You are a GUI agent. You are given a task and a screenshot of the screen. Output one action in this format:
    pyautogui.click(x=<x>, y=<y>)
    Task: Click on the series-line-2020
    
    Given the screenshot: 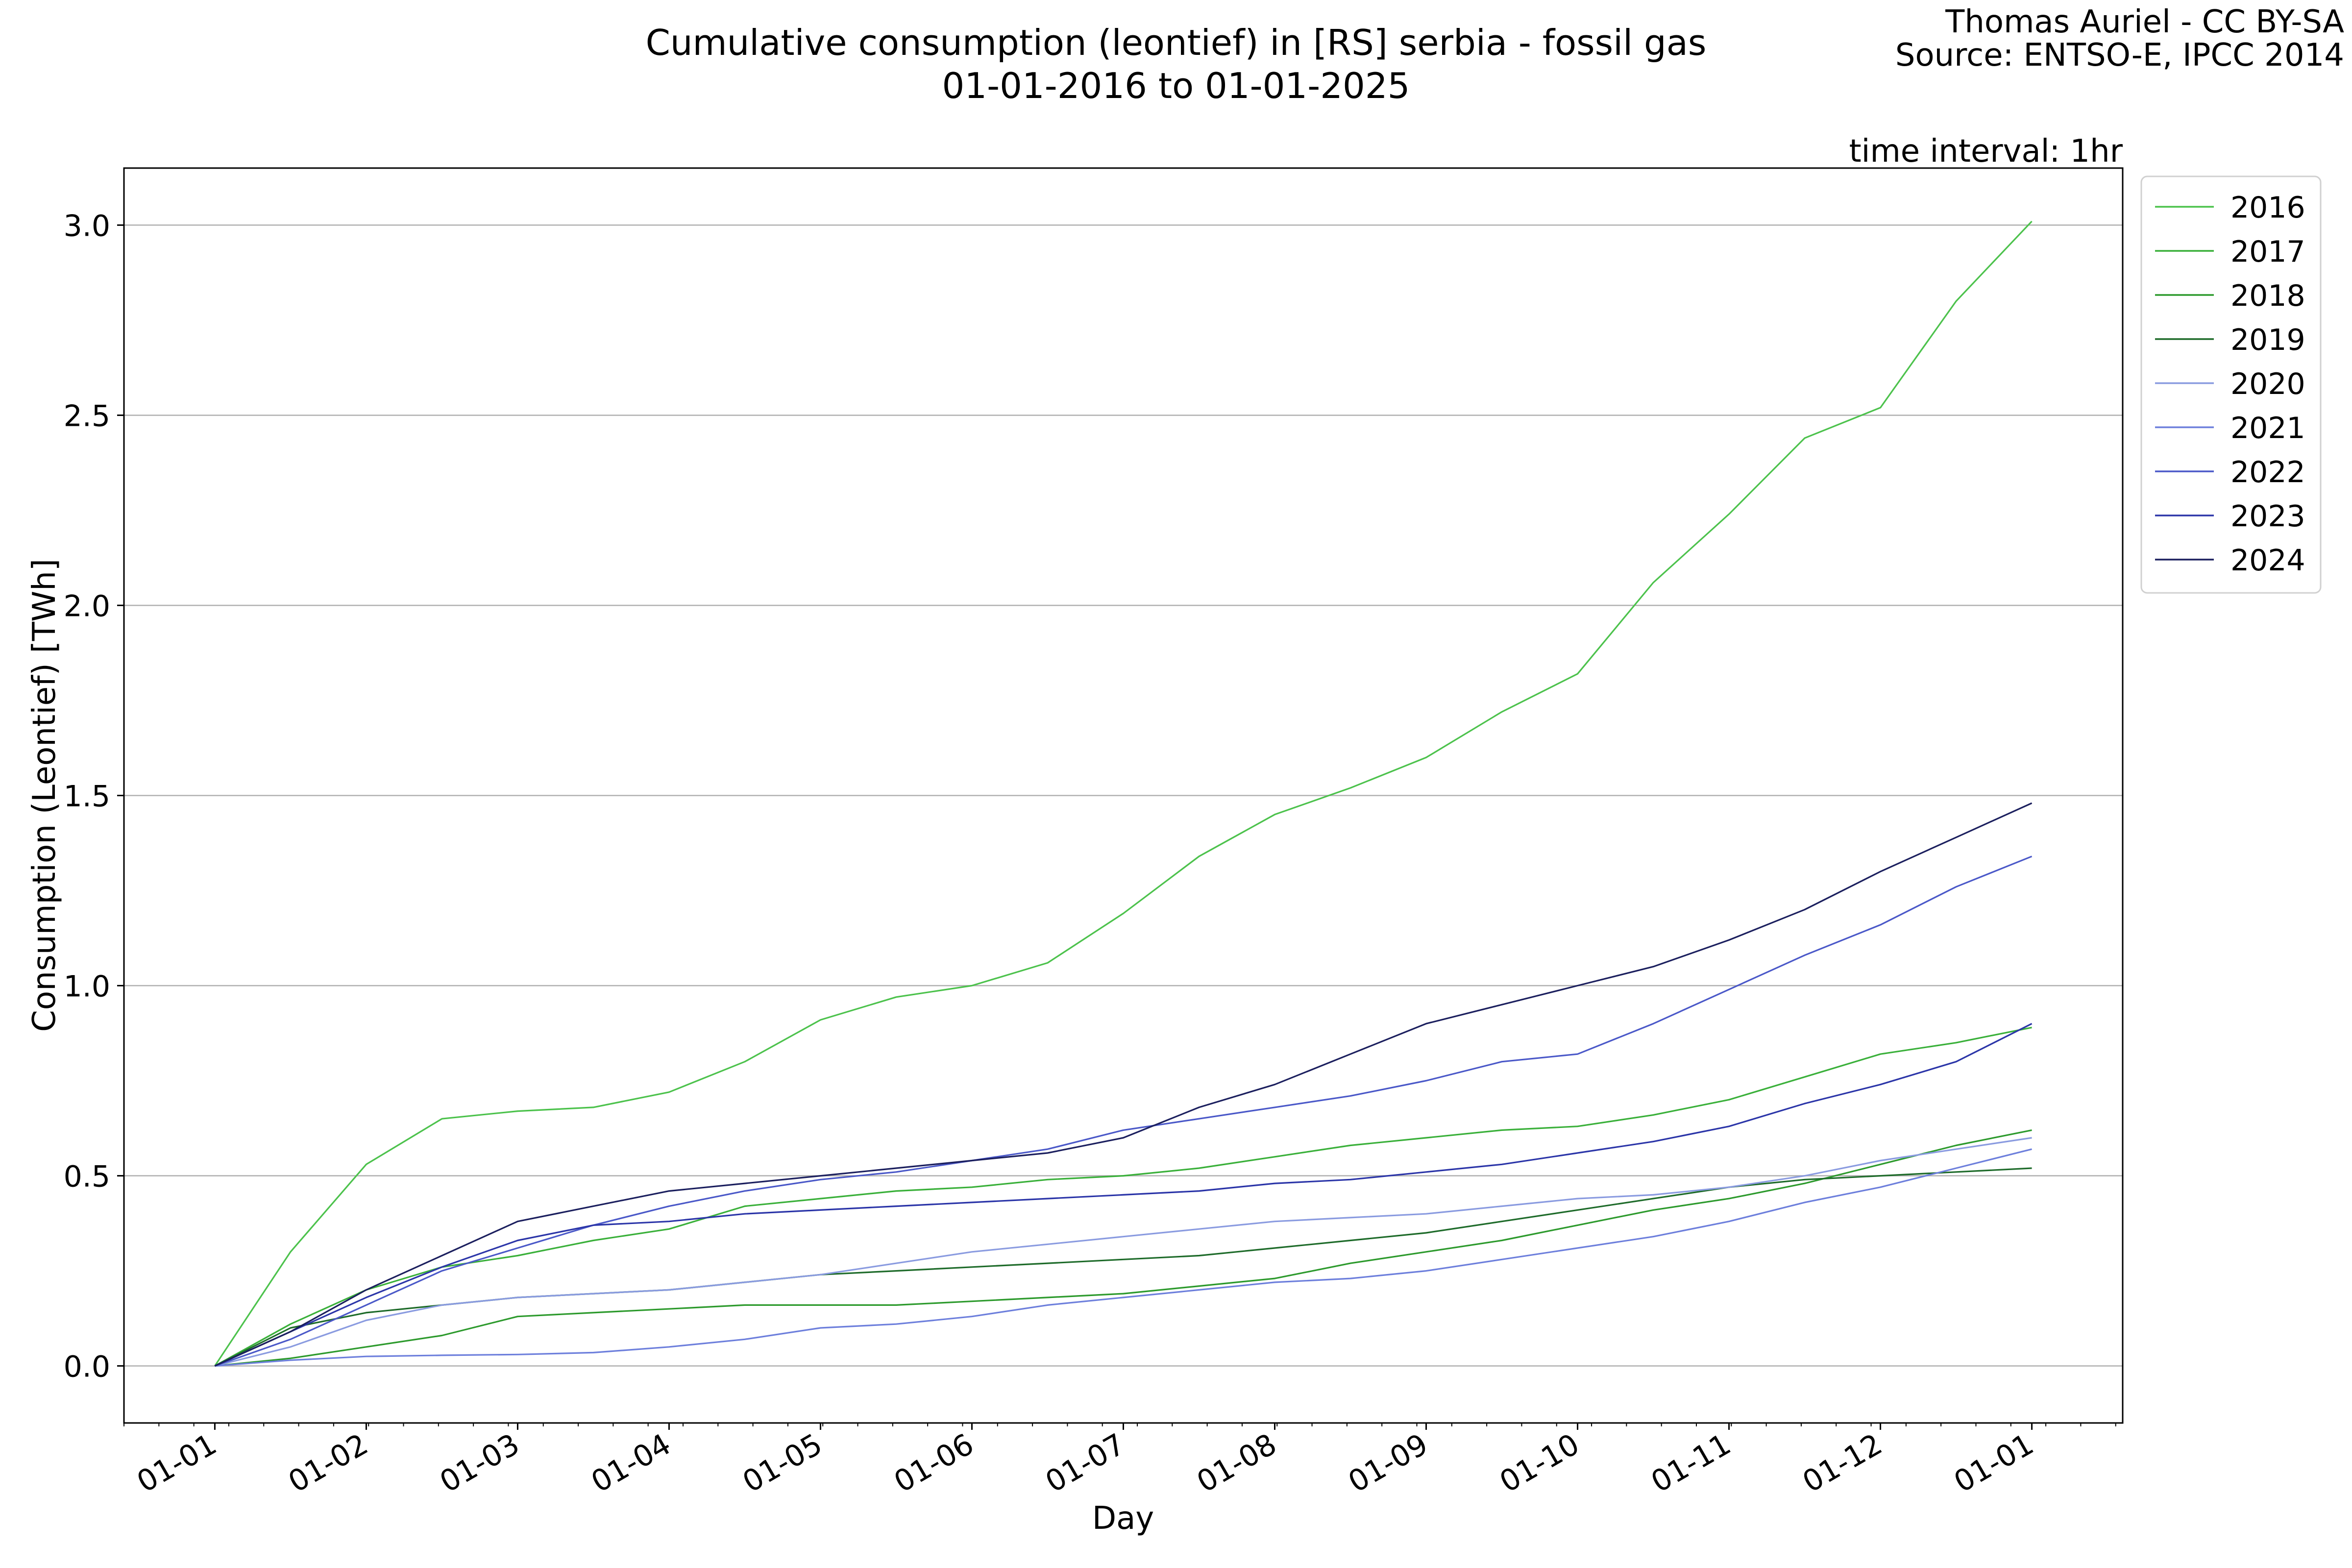 What is the action you would take?
    pyautogui.click(x=1123, y=1252)
    